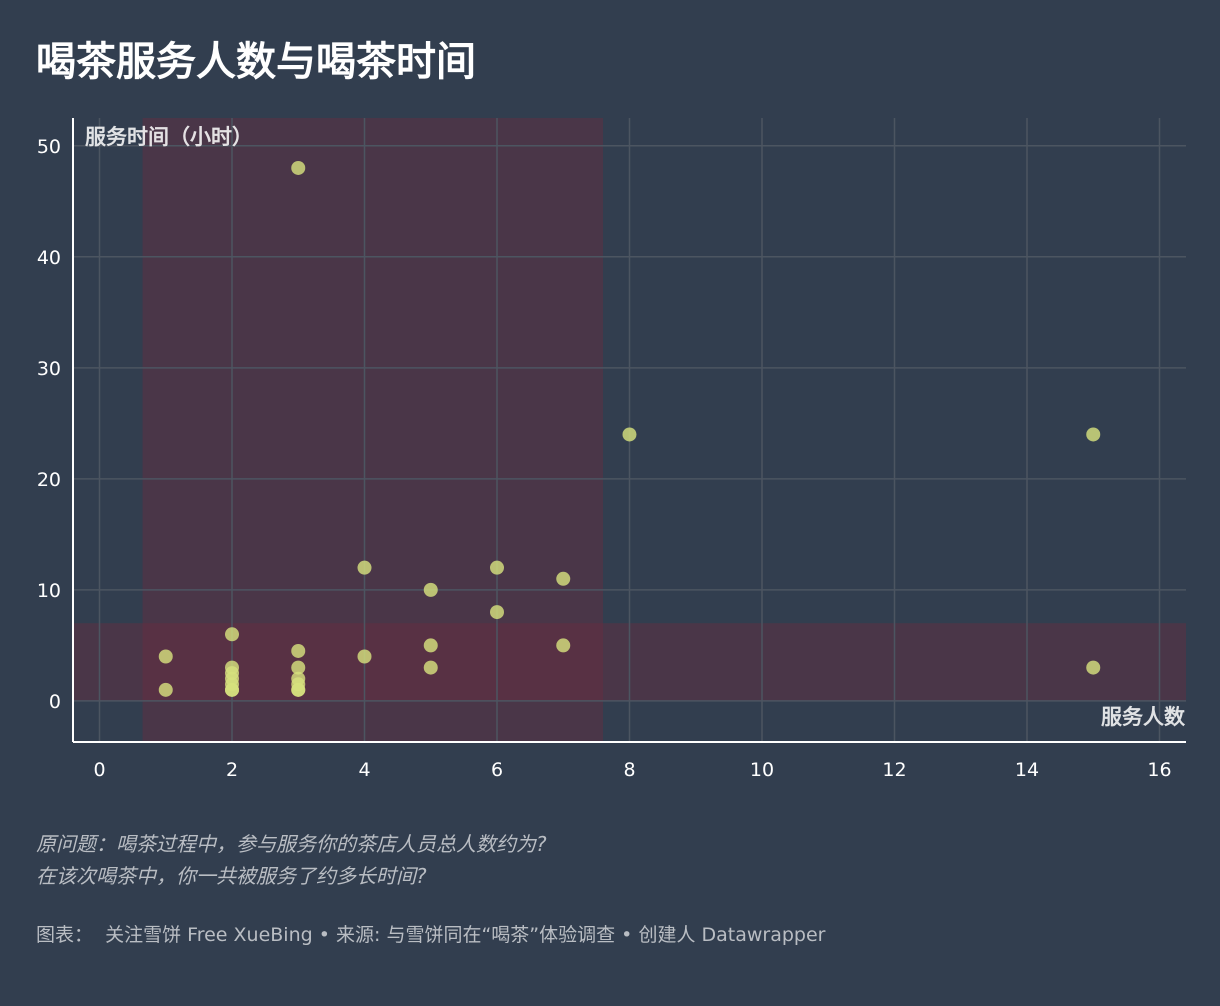 Image resolution: width=1220 pixels, height=1006 pixels. Describe the element at coordinates (358, 935) in the screenshot. I see `footer-source-label: 来源:` at that location.